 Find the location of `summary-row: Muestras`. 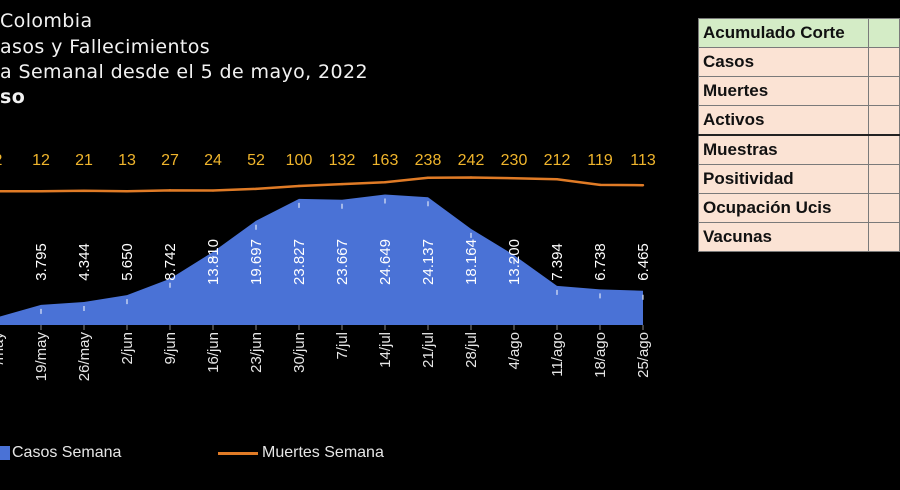

summary-row: Muestras is located at coordinates (799, 149).